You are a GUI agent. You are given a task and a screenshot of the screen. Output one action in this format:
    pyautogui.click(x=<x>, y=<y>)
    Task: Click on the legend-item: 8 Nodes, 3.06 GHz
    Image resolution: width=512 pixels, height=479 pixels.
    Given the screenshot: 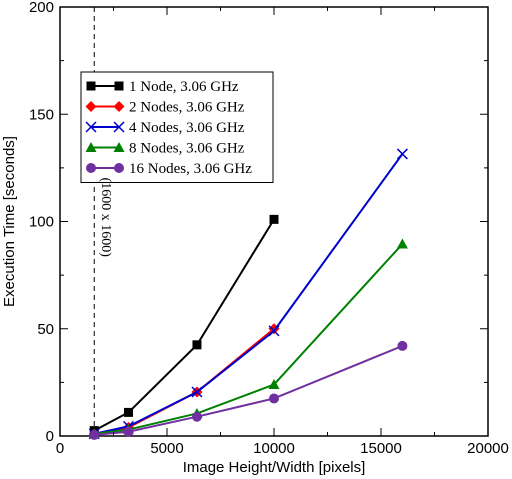 What is the action you would take?
    pyautogui.click(x=165, y=149)
    